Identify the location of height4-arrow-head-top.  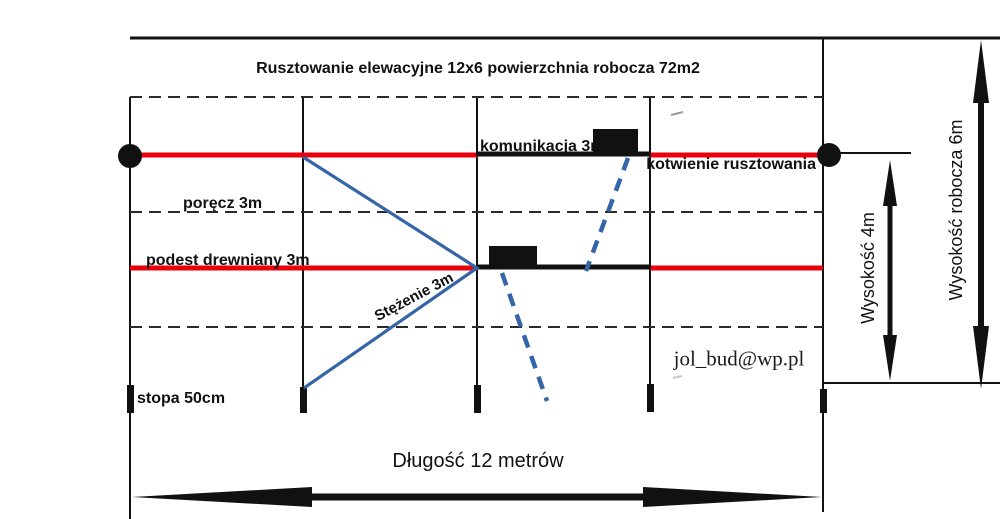
(890, 183).